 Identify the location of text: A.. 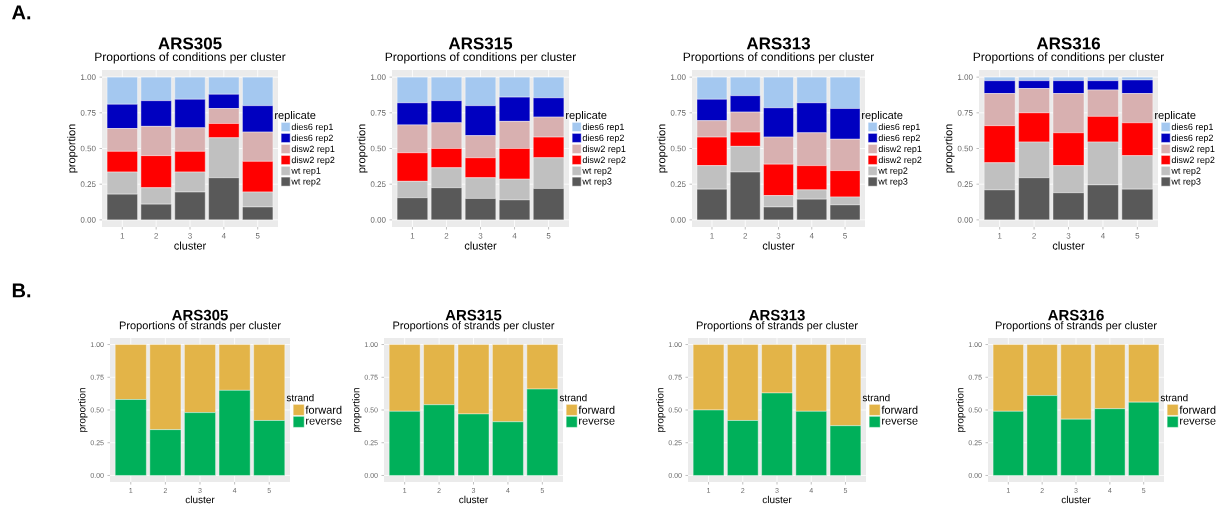
(21, 12).